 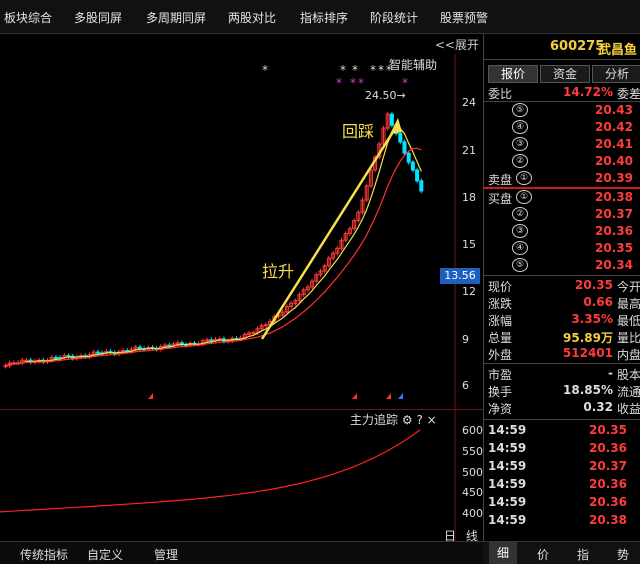 What do you see at coordinates (562, 197) in the screenshot?
I see `bid-row: 买盘 ① 20.38` at bounding box center [562, 197].